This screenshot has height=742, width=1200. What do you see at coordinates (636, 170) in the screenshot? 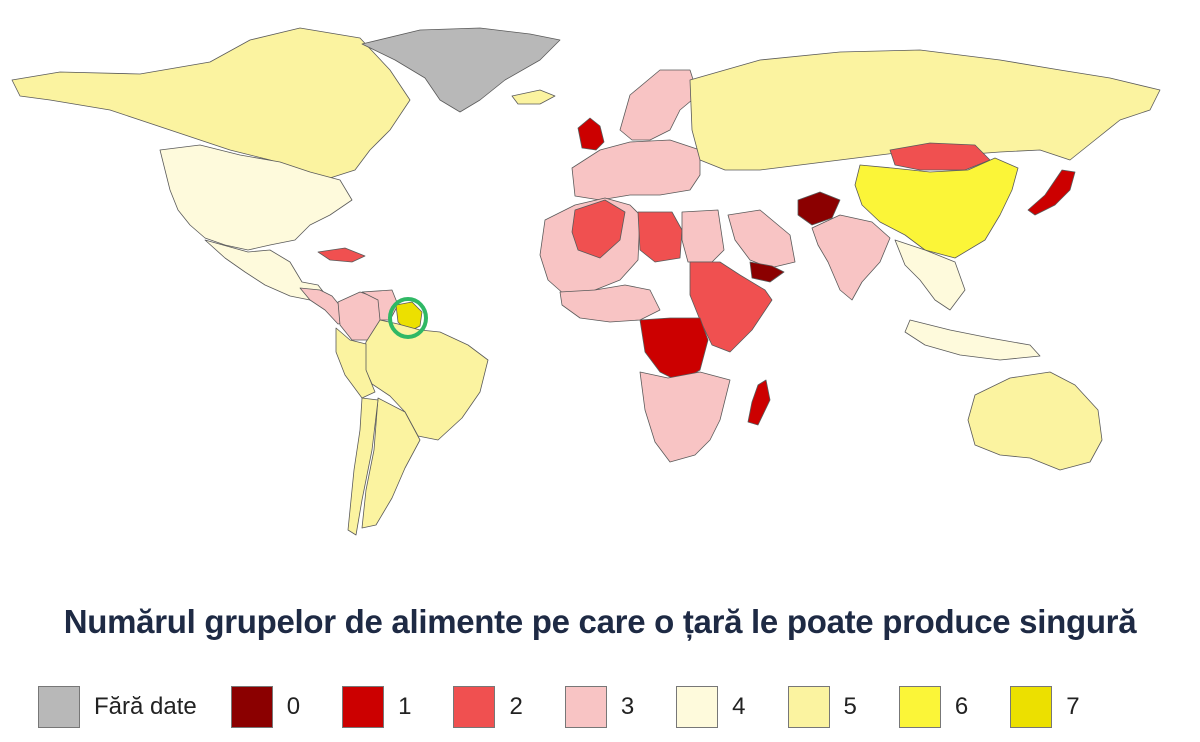
I see `region-western-europe` at bounding box center [636, 170].